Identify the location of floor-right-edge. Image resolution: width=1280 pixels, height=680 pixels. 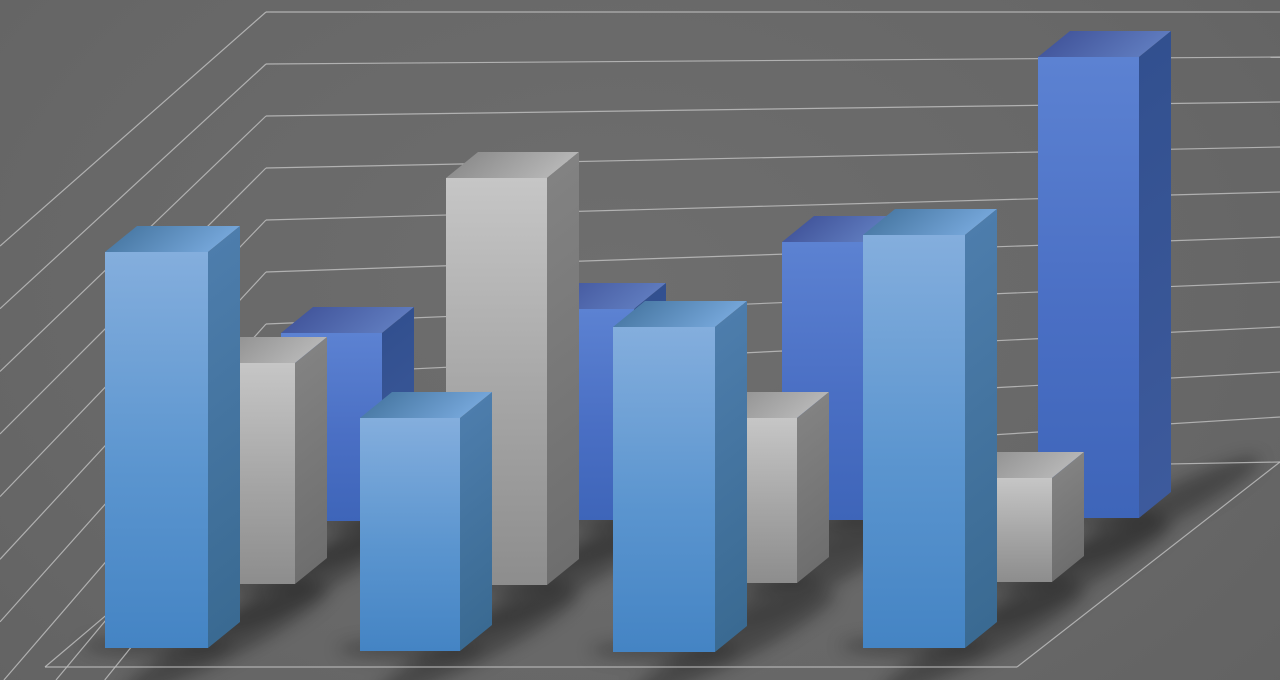
(1148, 564).